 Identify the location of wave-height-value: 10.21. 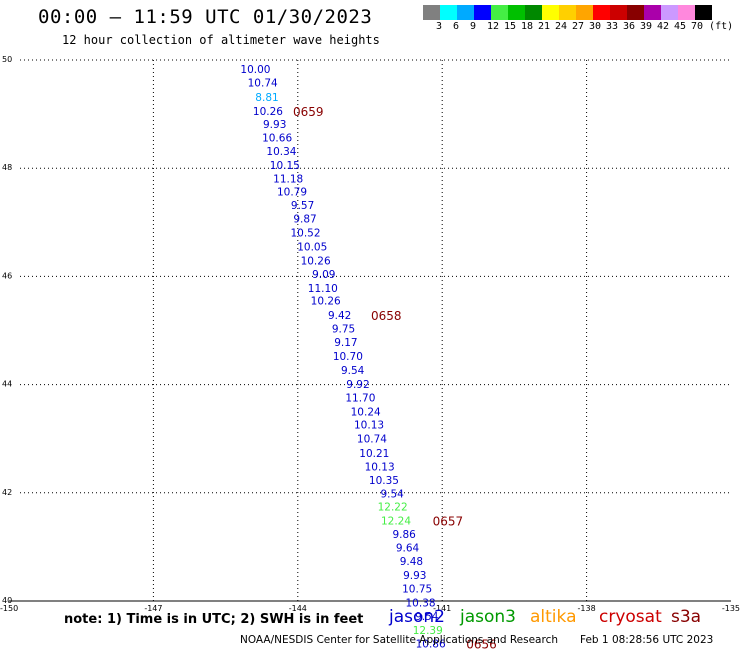
(374, 454).